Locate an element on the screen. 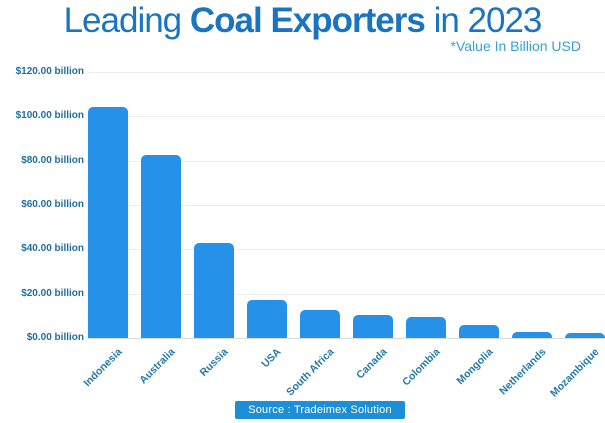  bar-russia is located at coordinates (214, 290).